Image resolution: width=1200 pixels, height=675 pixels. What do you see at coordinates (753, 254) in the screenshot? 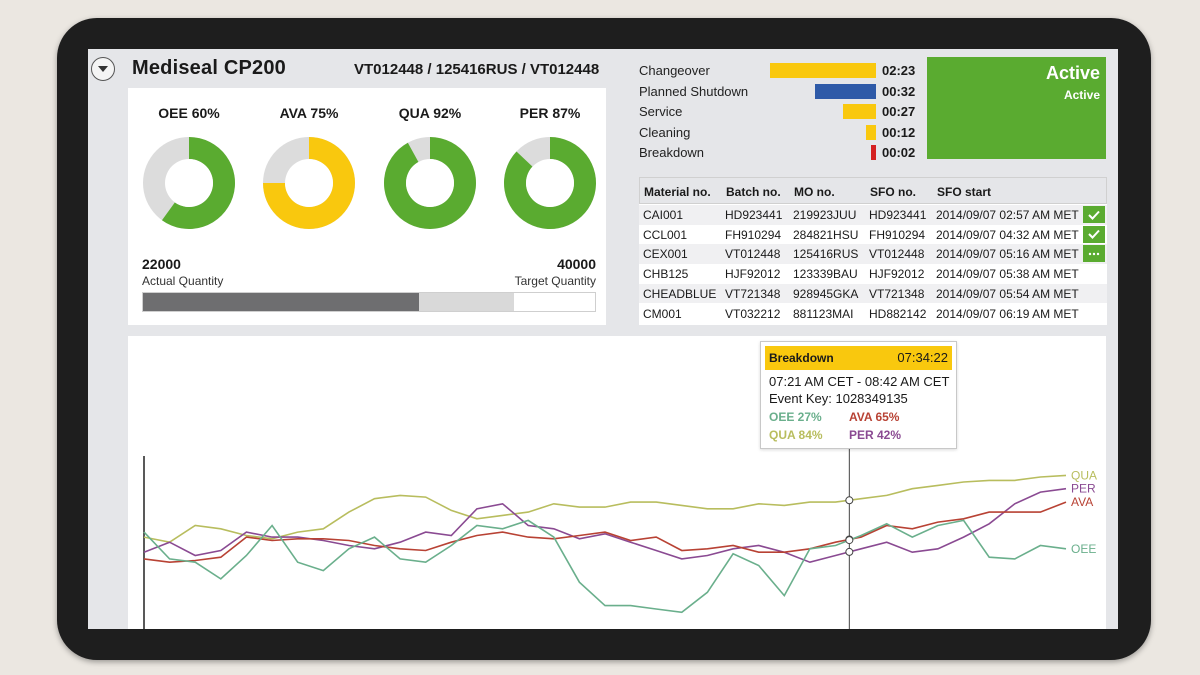
I see `table-cell: VT012448` at bounding box center [753, 254].